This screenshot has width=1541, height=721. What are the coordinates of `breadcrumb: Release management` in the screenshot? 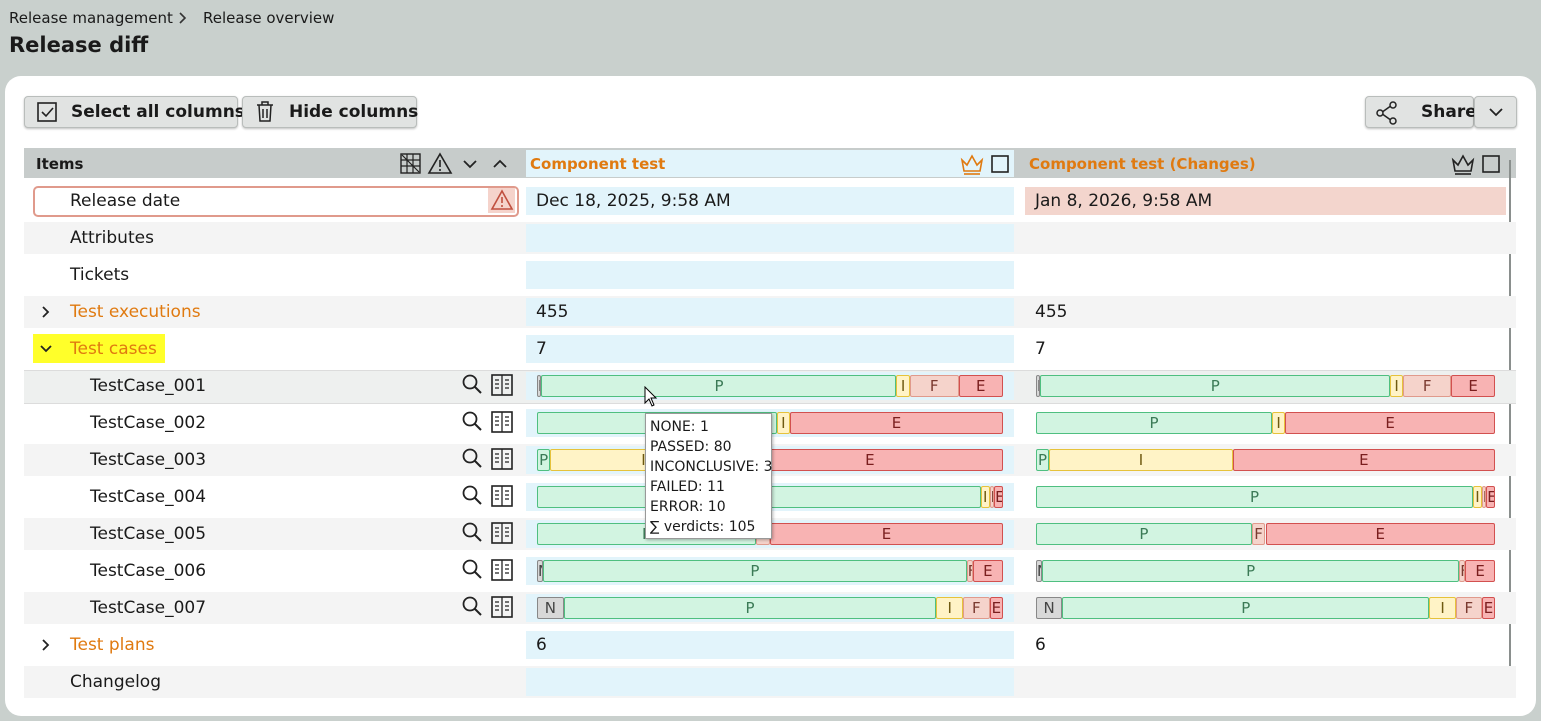 It's located at (91, 18).